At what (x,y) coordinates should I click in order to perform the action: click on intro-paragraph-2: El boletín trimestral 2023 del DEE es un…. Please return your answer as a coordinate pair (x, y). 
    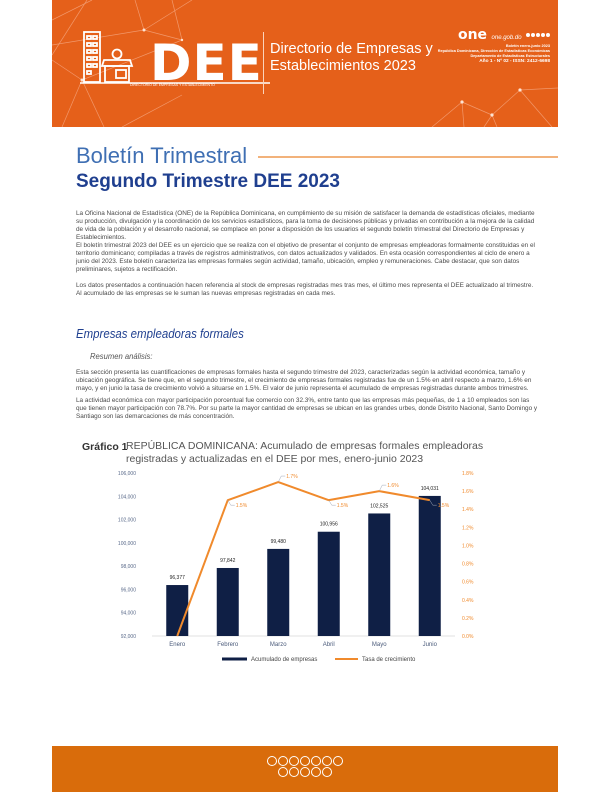
    Looking at the image, I should click on (305, 257).